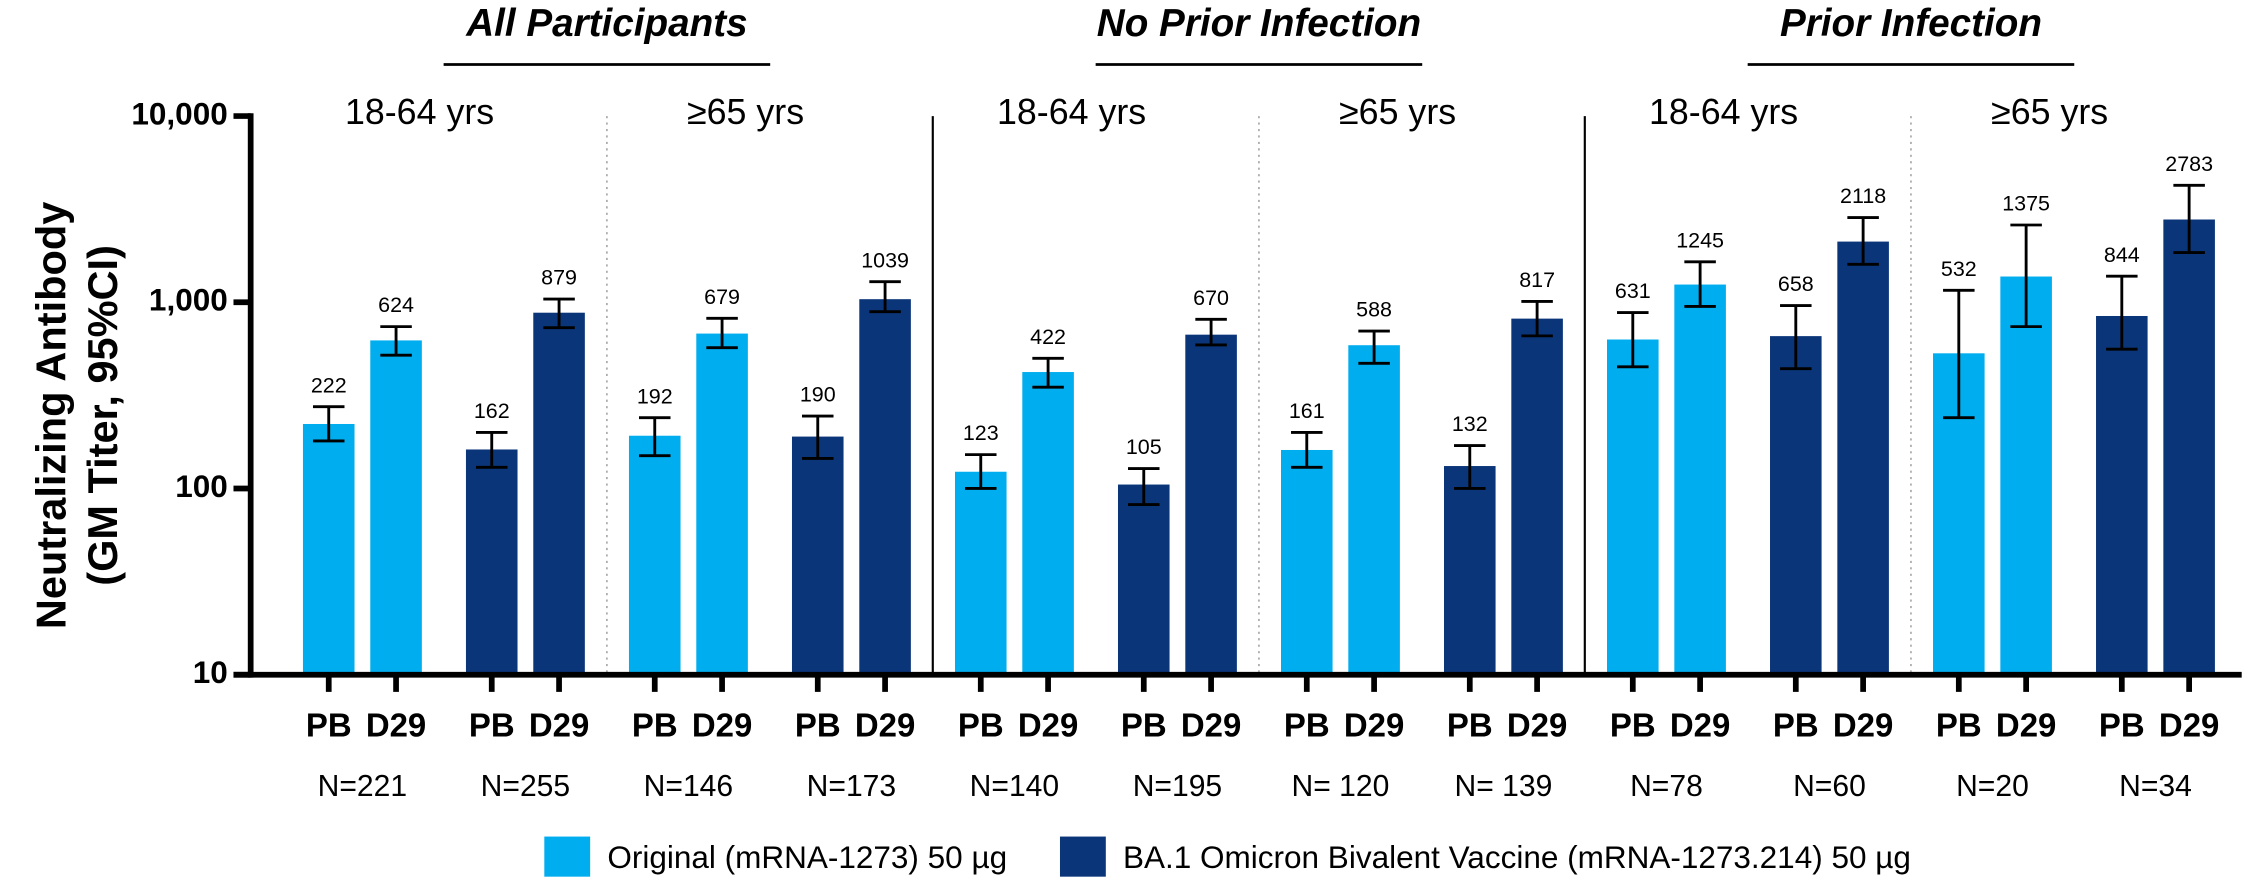 The height and width of the screenshot is (880, 2246). I want to click on n-label: N= 139, so click(1504, 786).